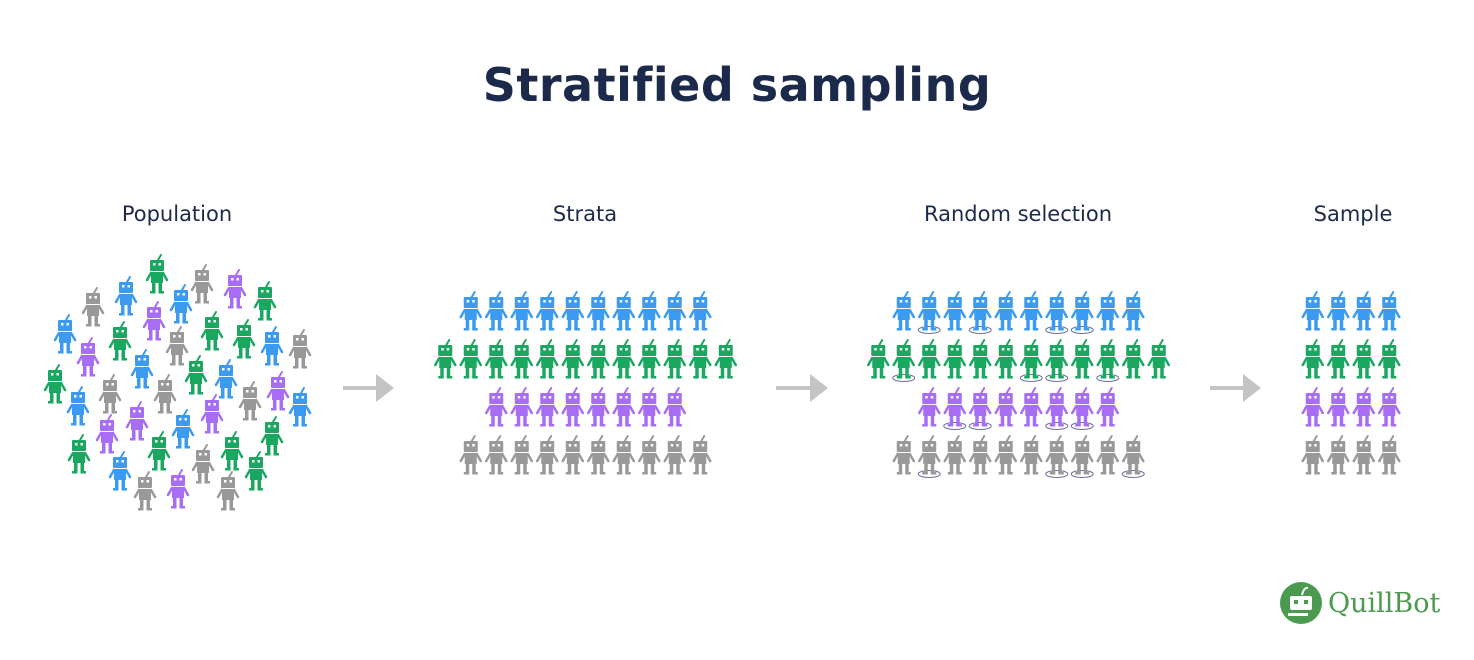  Describe the element at coordinates (1235, 388) in the screenshot. I see `arrow-icon` at that location.